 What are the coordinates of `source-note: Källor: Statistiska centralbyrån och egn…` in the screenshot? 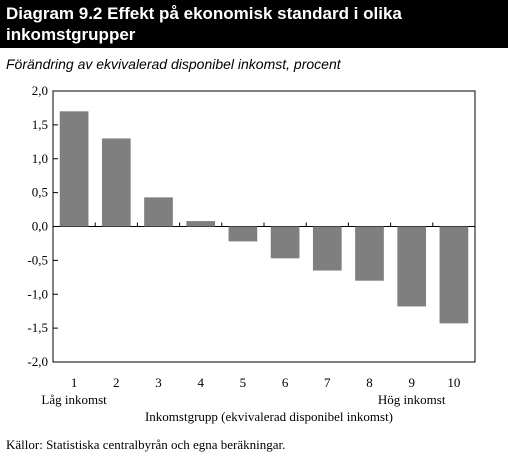 It's located at (146, 444).